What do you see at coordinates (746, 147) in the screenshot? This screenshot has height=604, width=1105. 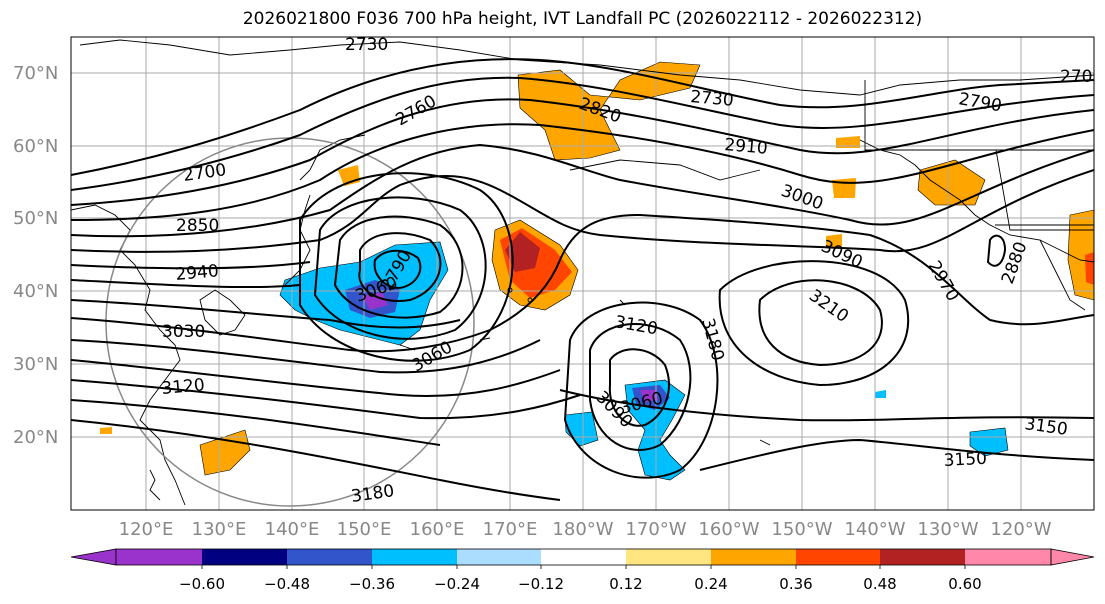 I see `contour-label: 2910` at bounding box center [746, 147].